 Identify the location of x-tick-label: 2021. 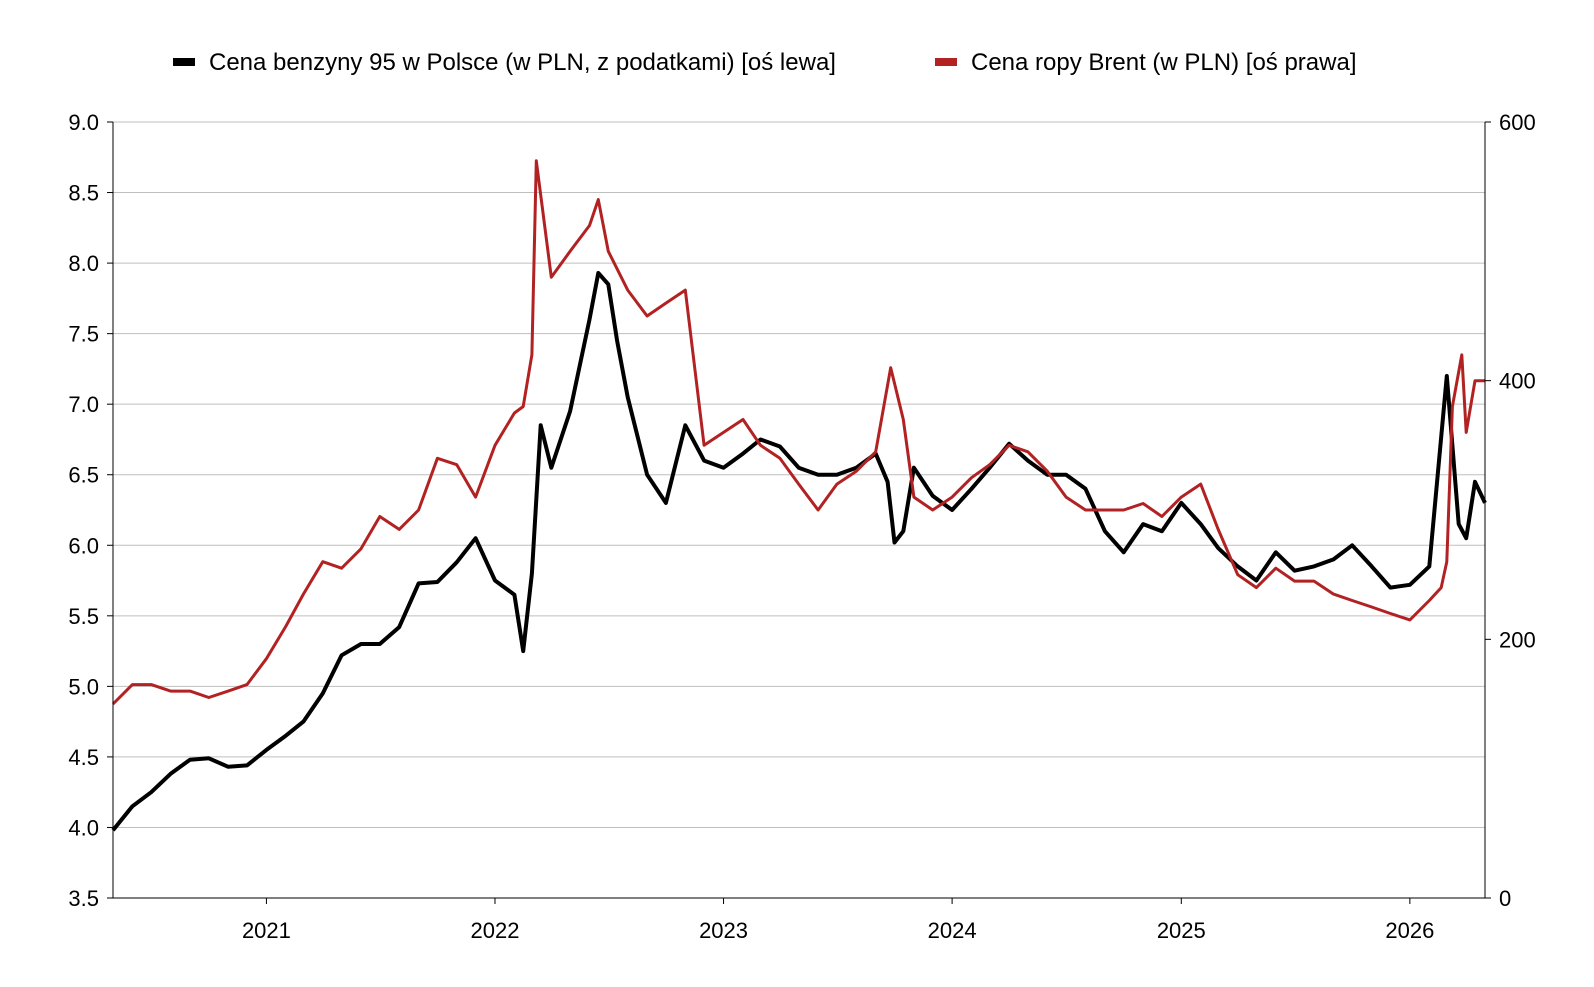
(266, 930).